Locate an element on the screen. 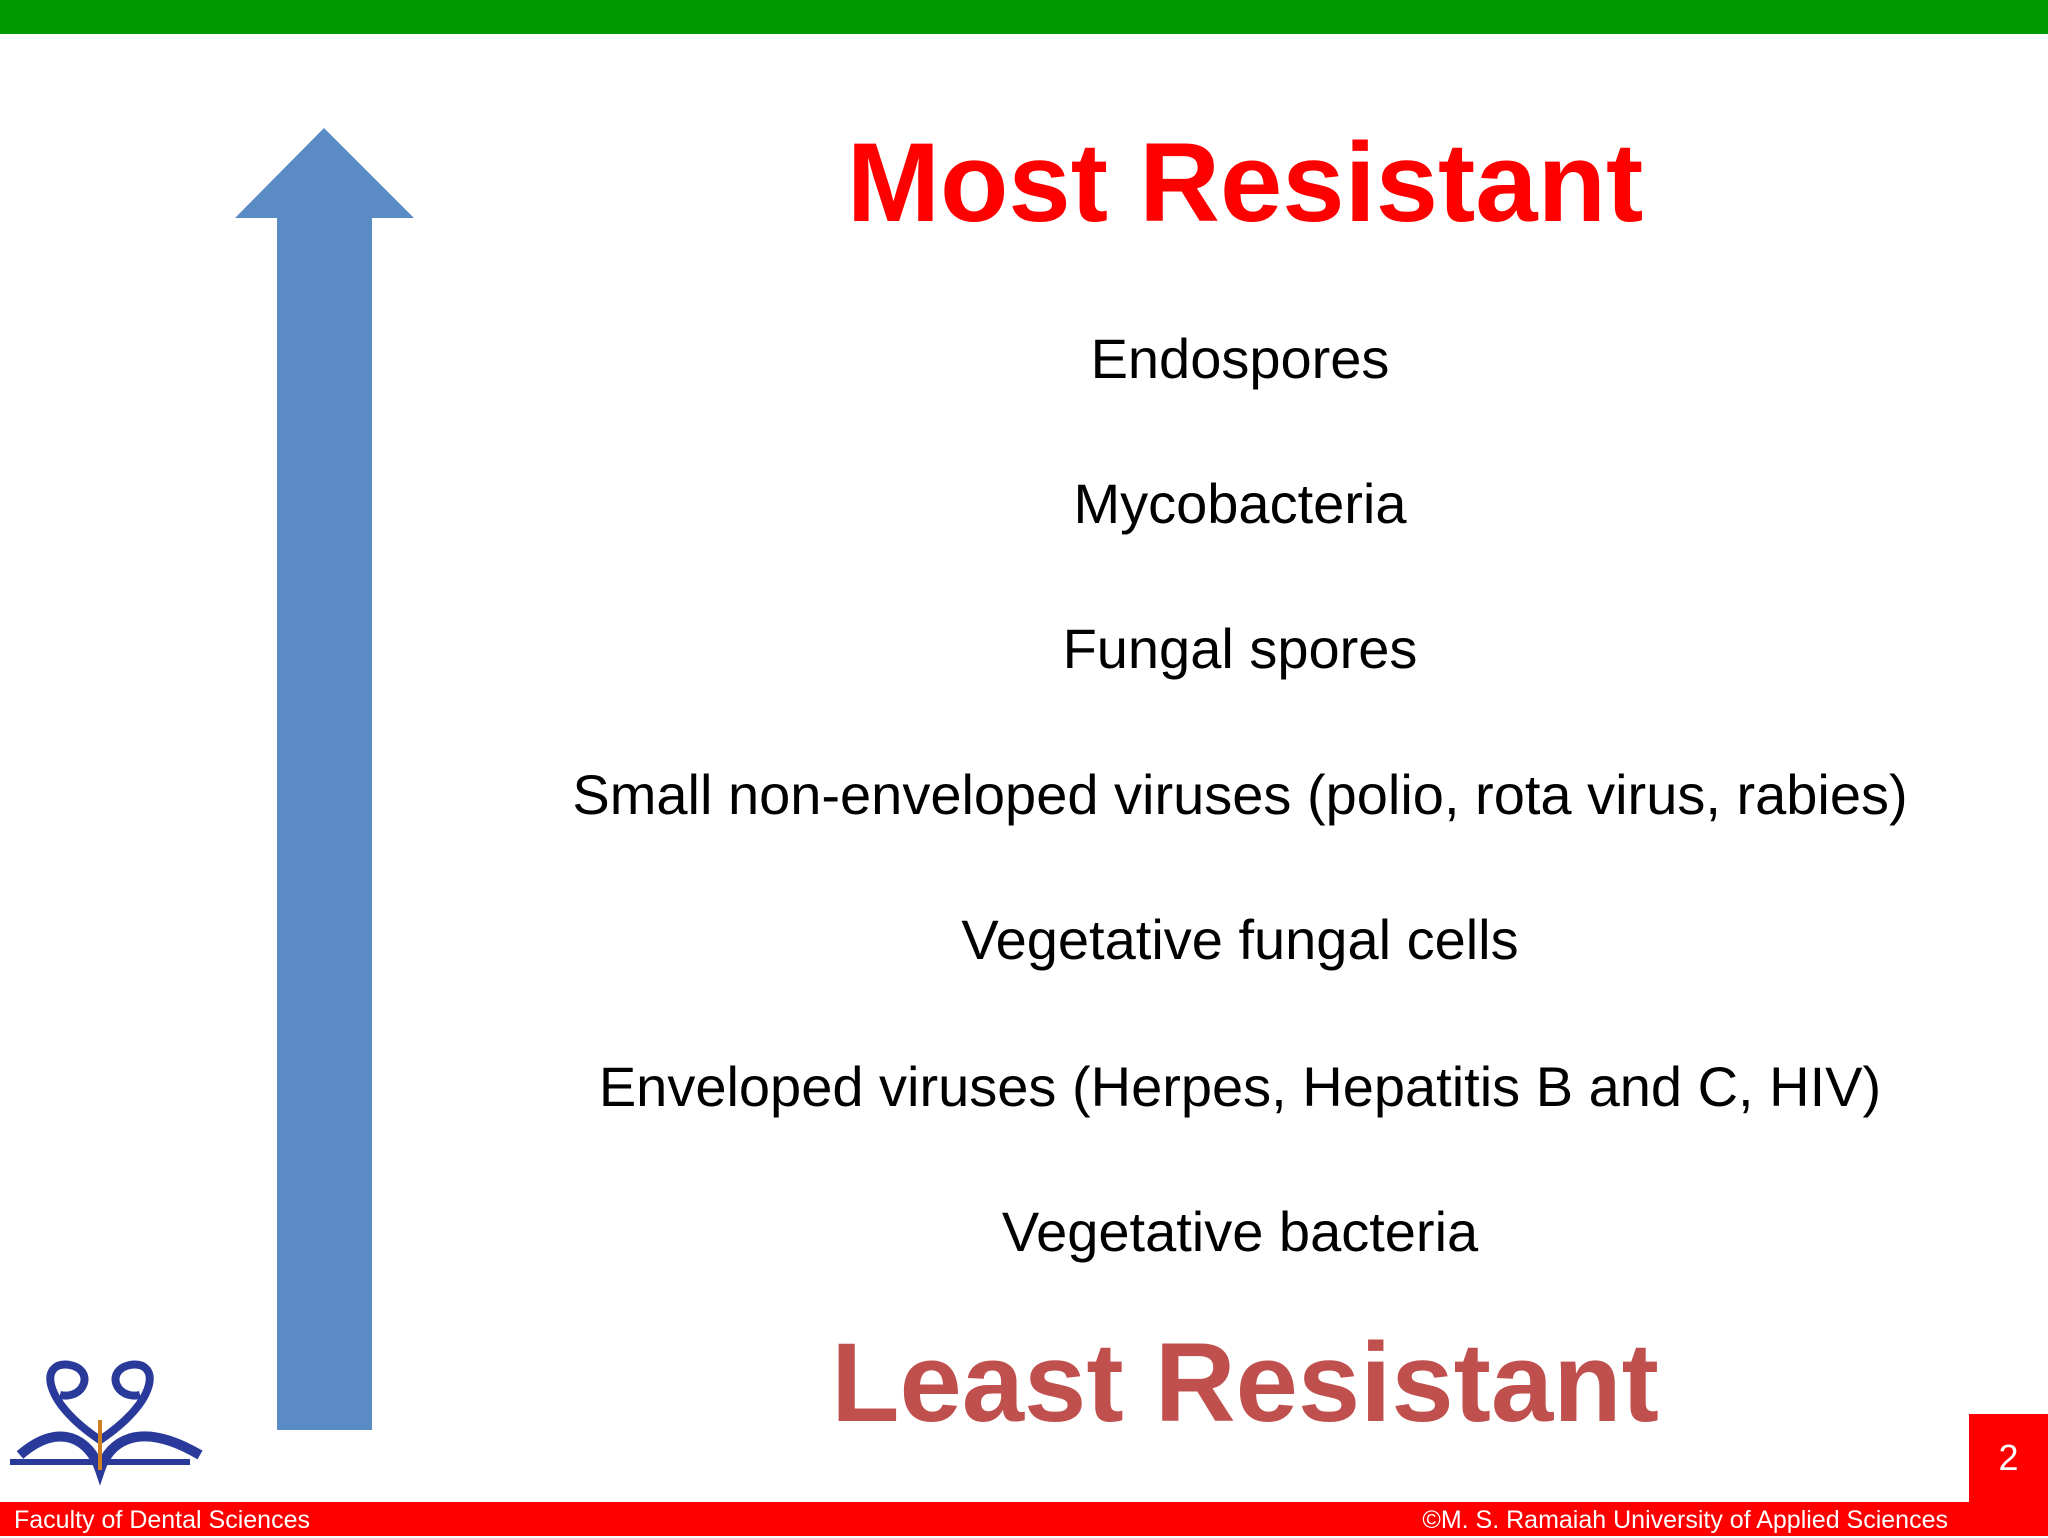  item: Endospores is located at coordinates (1240, 358).